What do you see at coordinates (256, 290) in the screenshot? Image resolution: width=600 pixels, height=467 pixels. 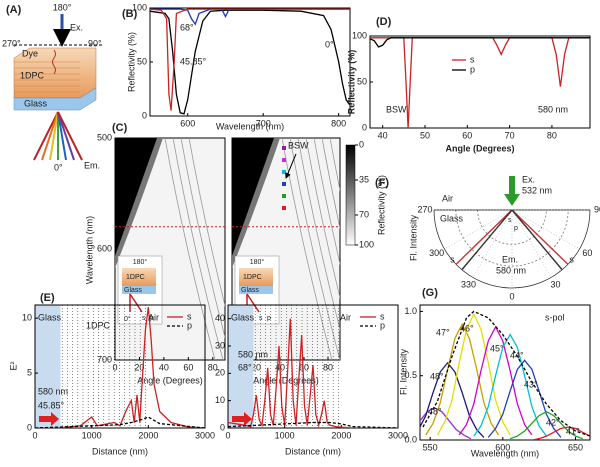 I see `inset-glass` at bounding box center [256, 290].